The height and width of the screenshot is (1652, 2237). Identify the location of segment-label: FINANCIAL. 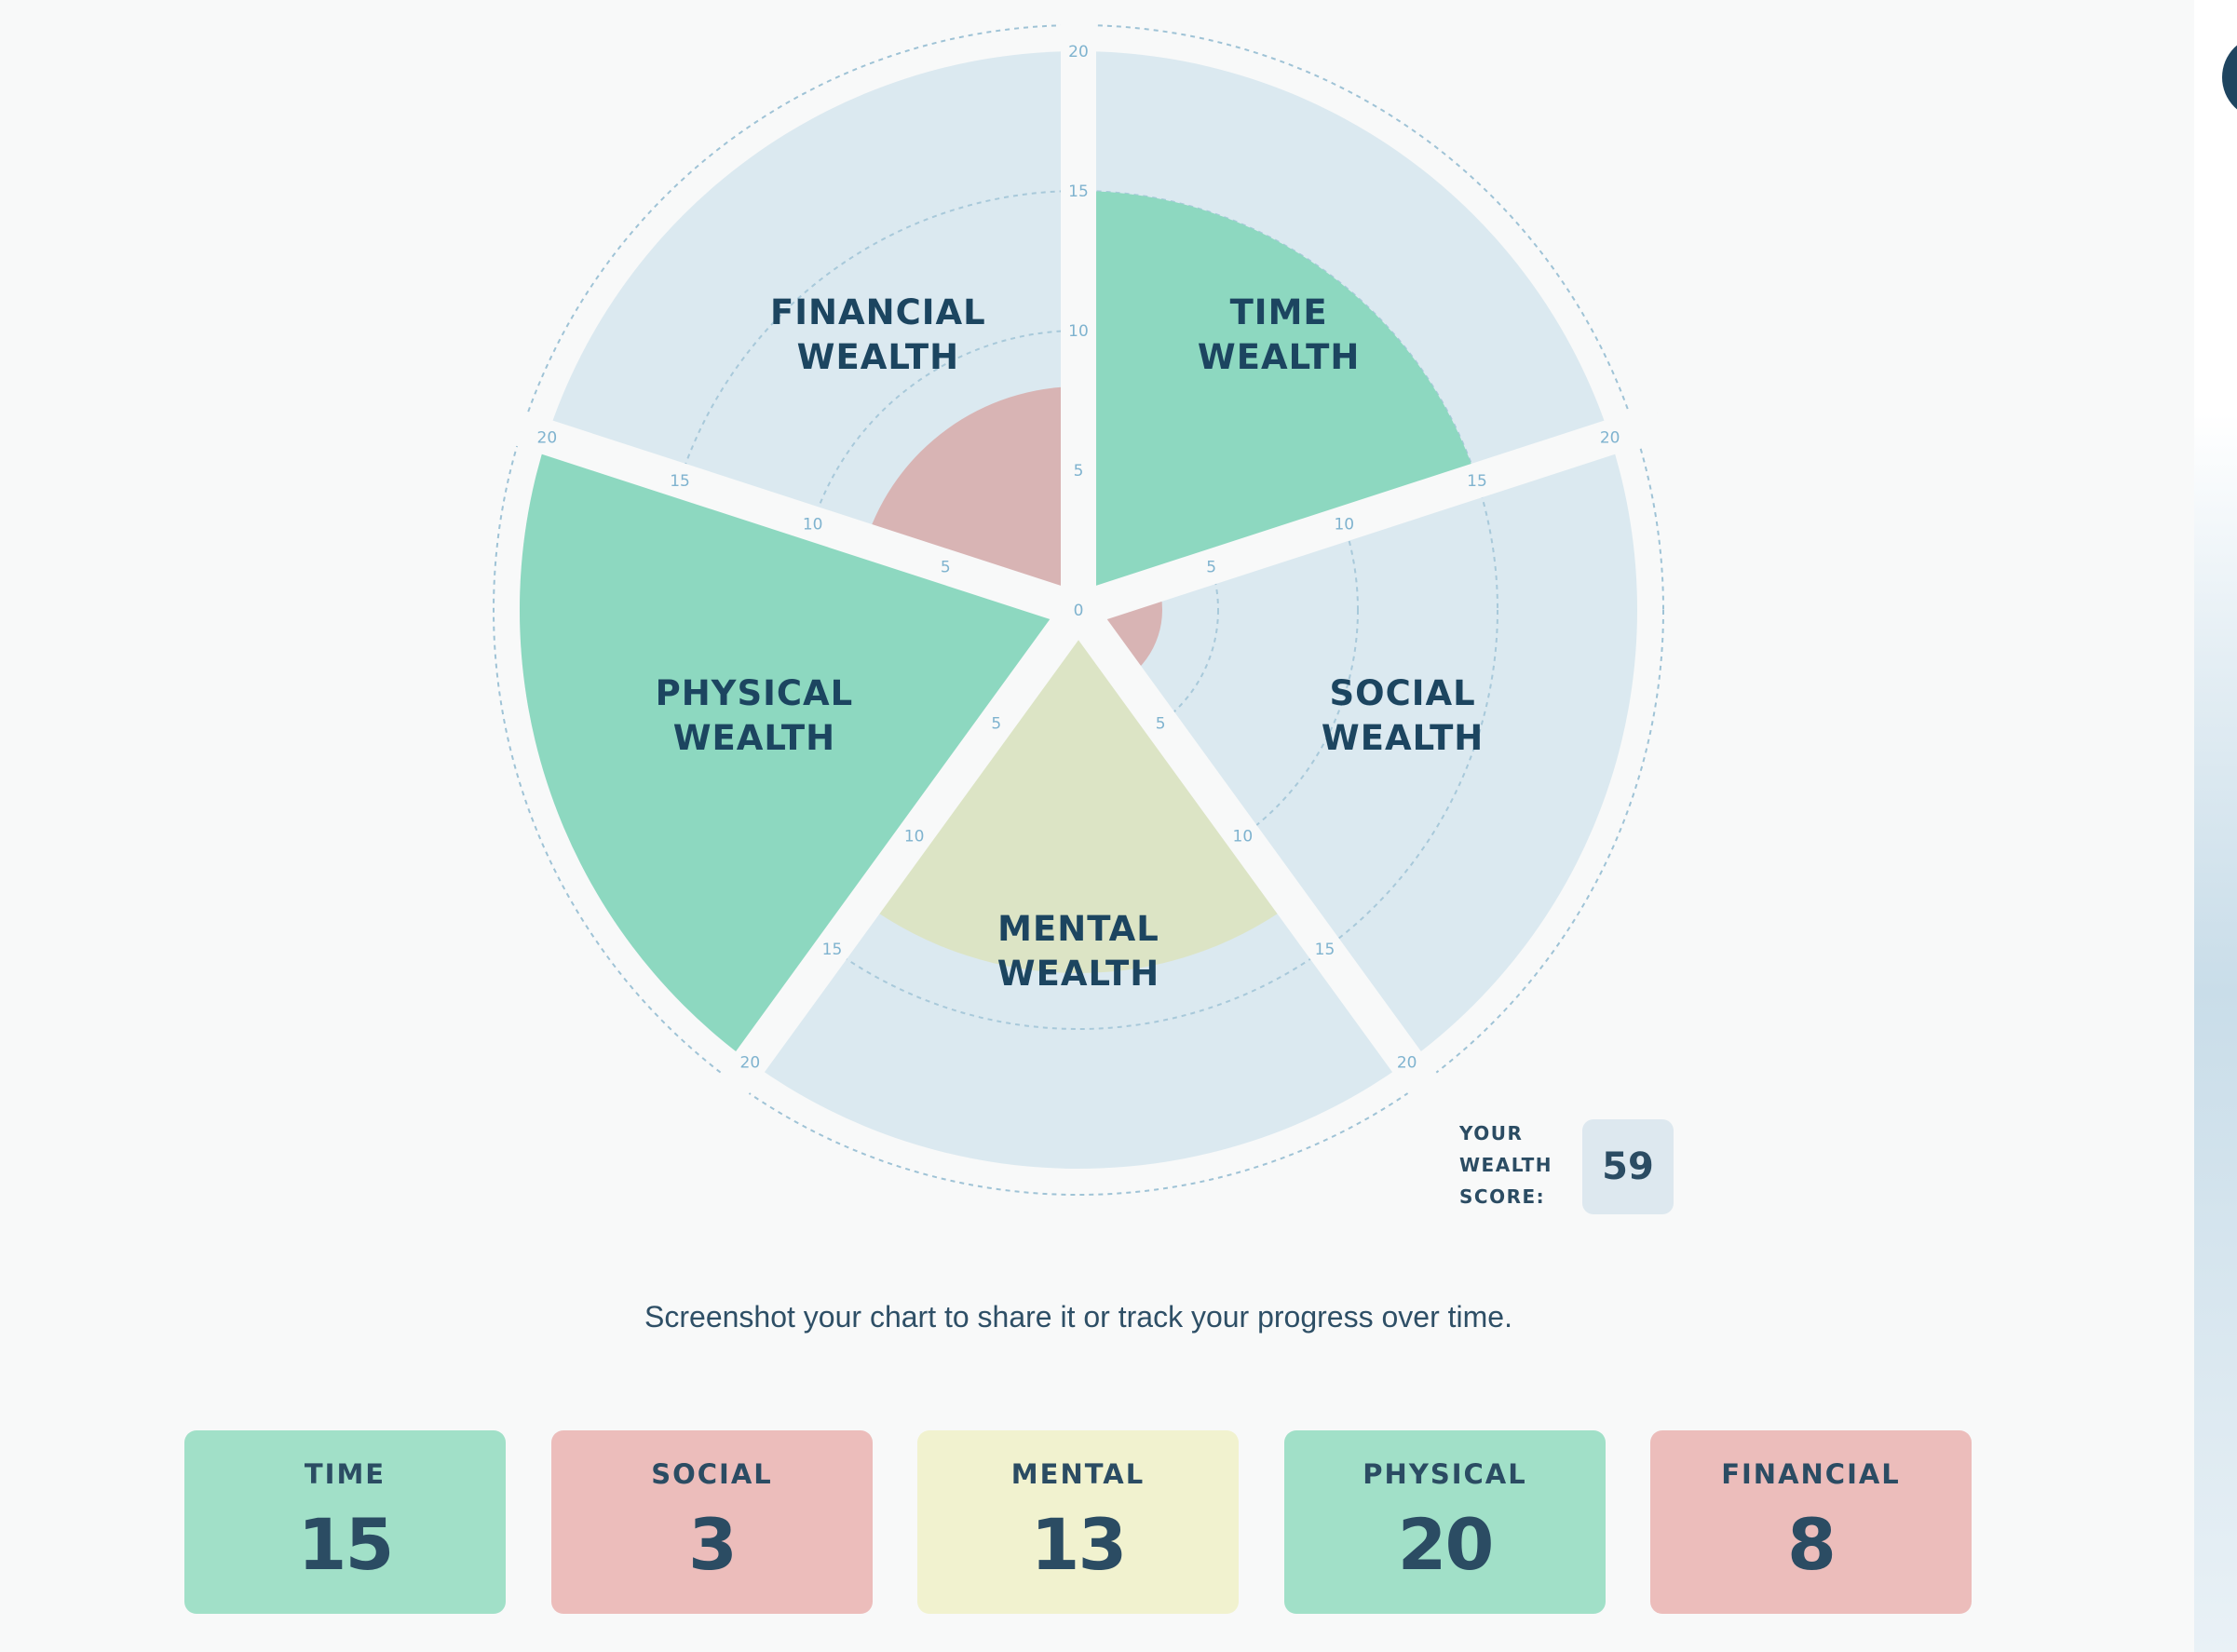
(878, 312).